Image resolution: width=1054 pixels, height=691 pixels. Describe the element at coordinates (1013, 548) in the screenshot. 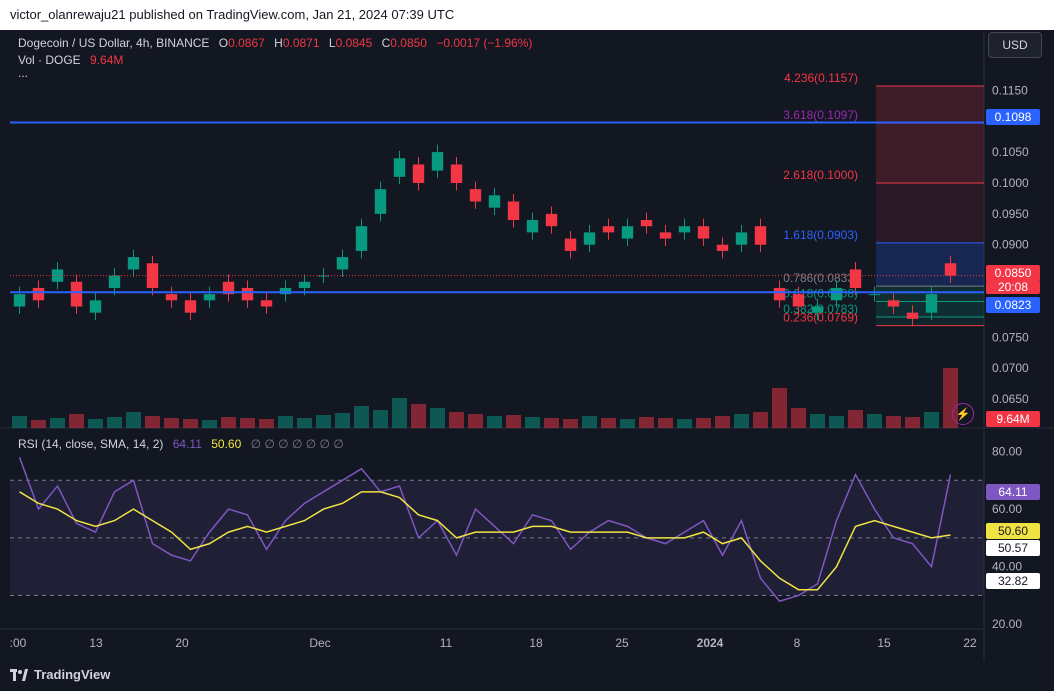

I see `rsi-sma-chip-b: 50.57` at that location.